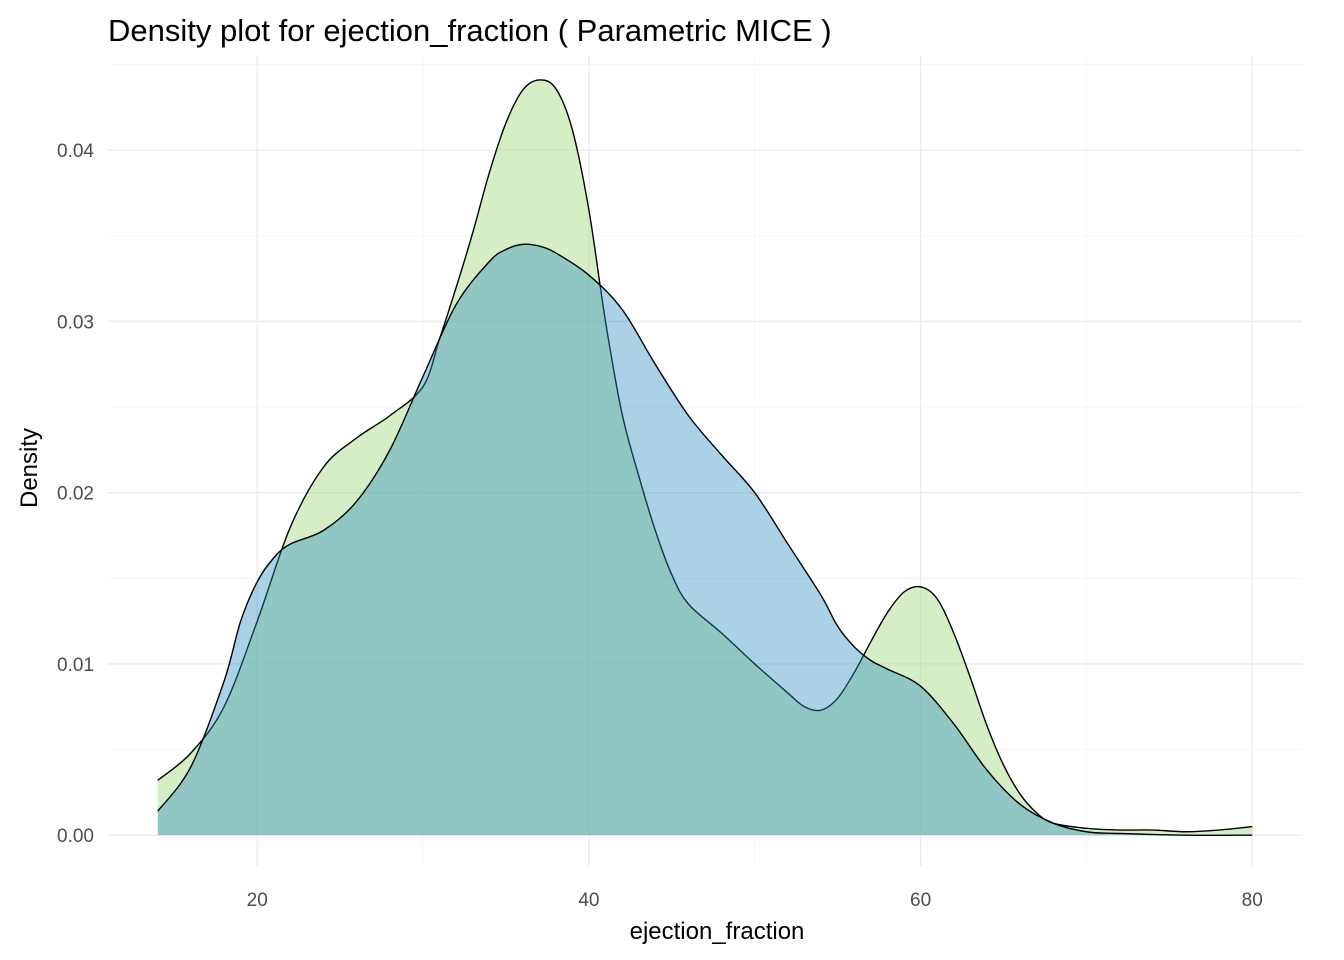  What do you see at coordinates (257, 900) in the screenshot?
I see `x-tick-label: 20` at bounding box center [257, 900].